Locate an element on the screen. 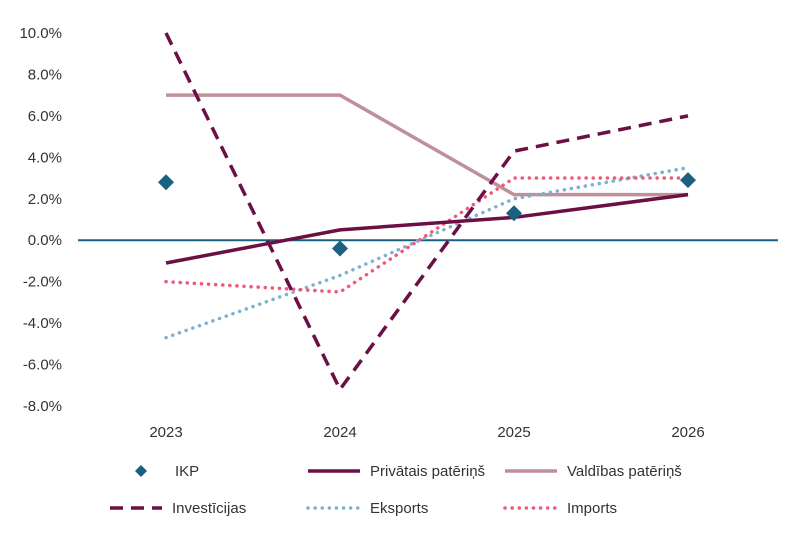  y-tick-label: -2.0% is located at coordinates (42, 282).